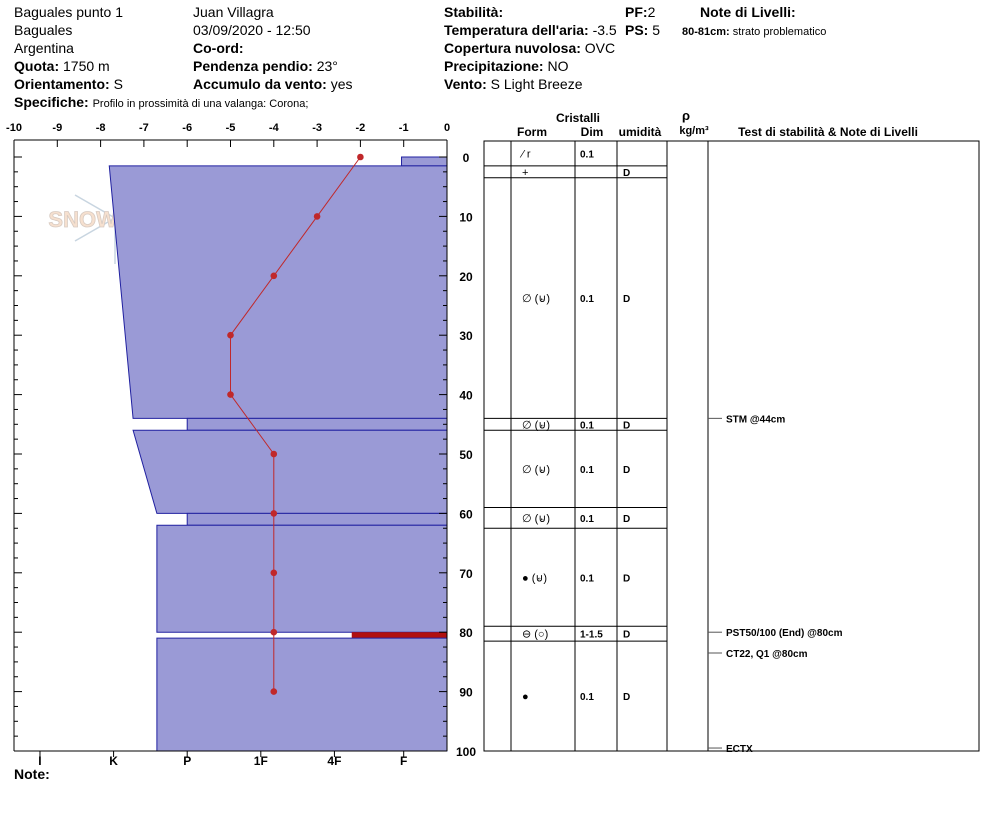 The image size is (994, 840). Describe the element at coordinates (466, 277) in the screenshot. I see `depth-tick-label: 20` at that location.